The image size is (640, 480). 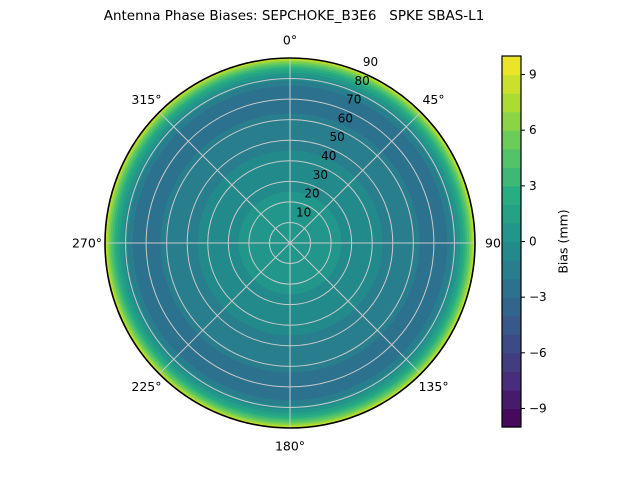 I want to click on theta-tick-label: 270°, so click(x=87, y=243).